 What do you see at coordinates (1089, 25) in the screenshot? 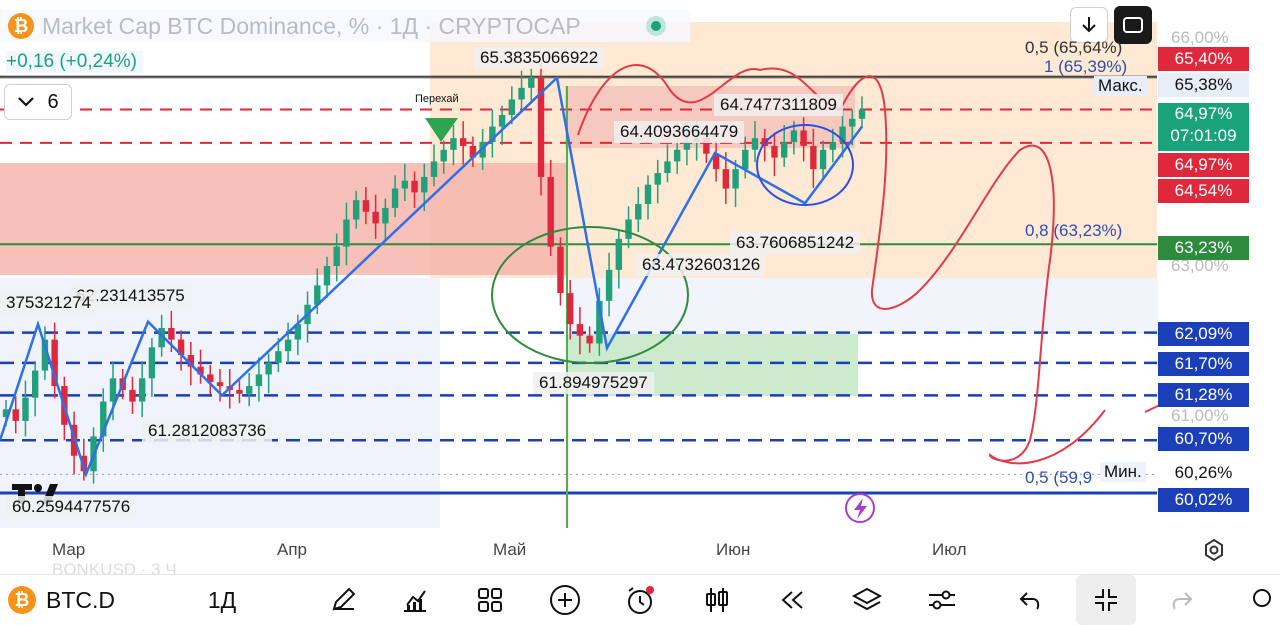
I see `download-button` at bounding box center [1089, 25].